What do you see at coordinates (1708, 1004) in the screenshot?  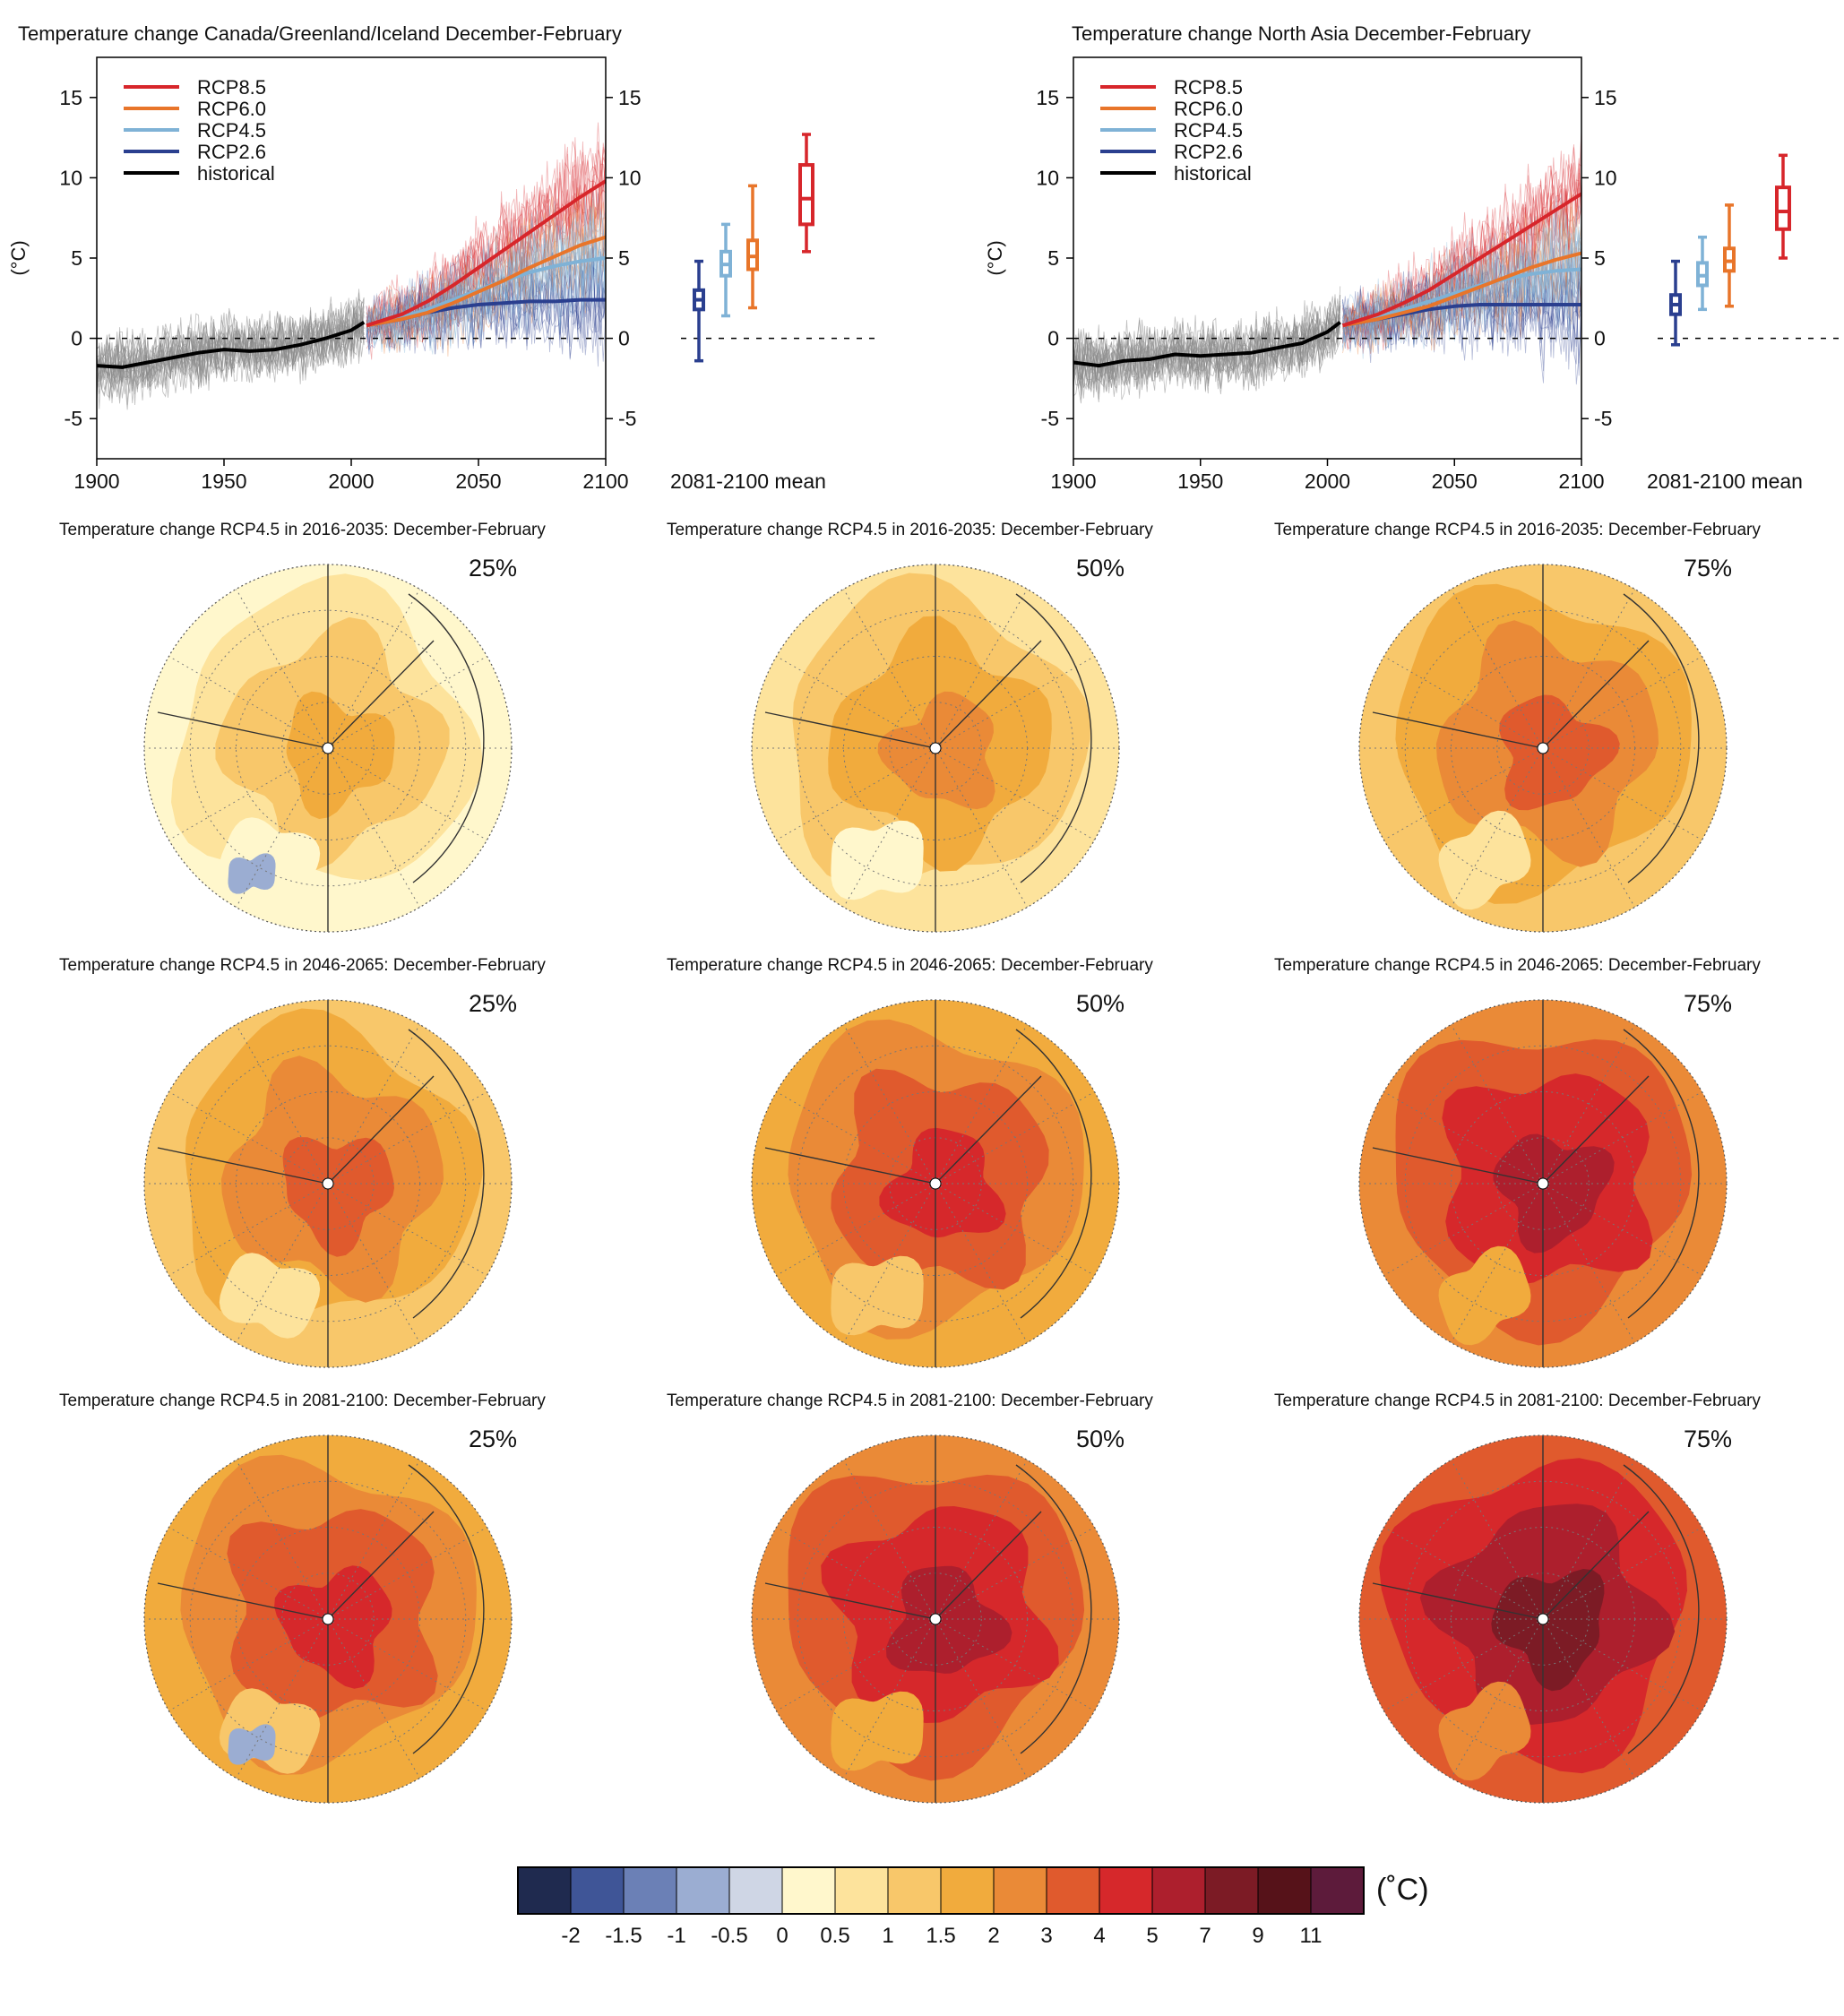 I see `percentile-label: 75%` at bounding box center [1708, 1004].